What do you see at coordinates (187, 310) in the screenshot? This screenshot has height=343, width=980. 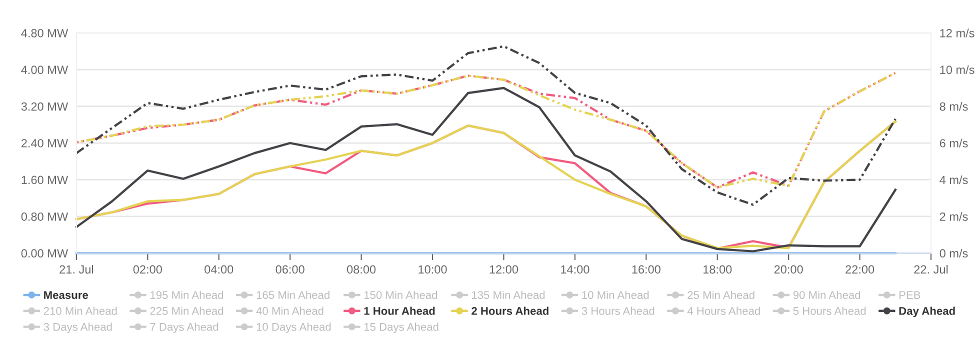 I see `legend-label: 225 Min Ahead` at bounding box center [187, 310].